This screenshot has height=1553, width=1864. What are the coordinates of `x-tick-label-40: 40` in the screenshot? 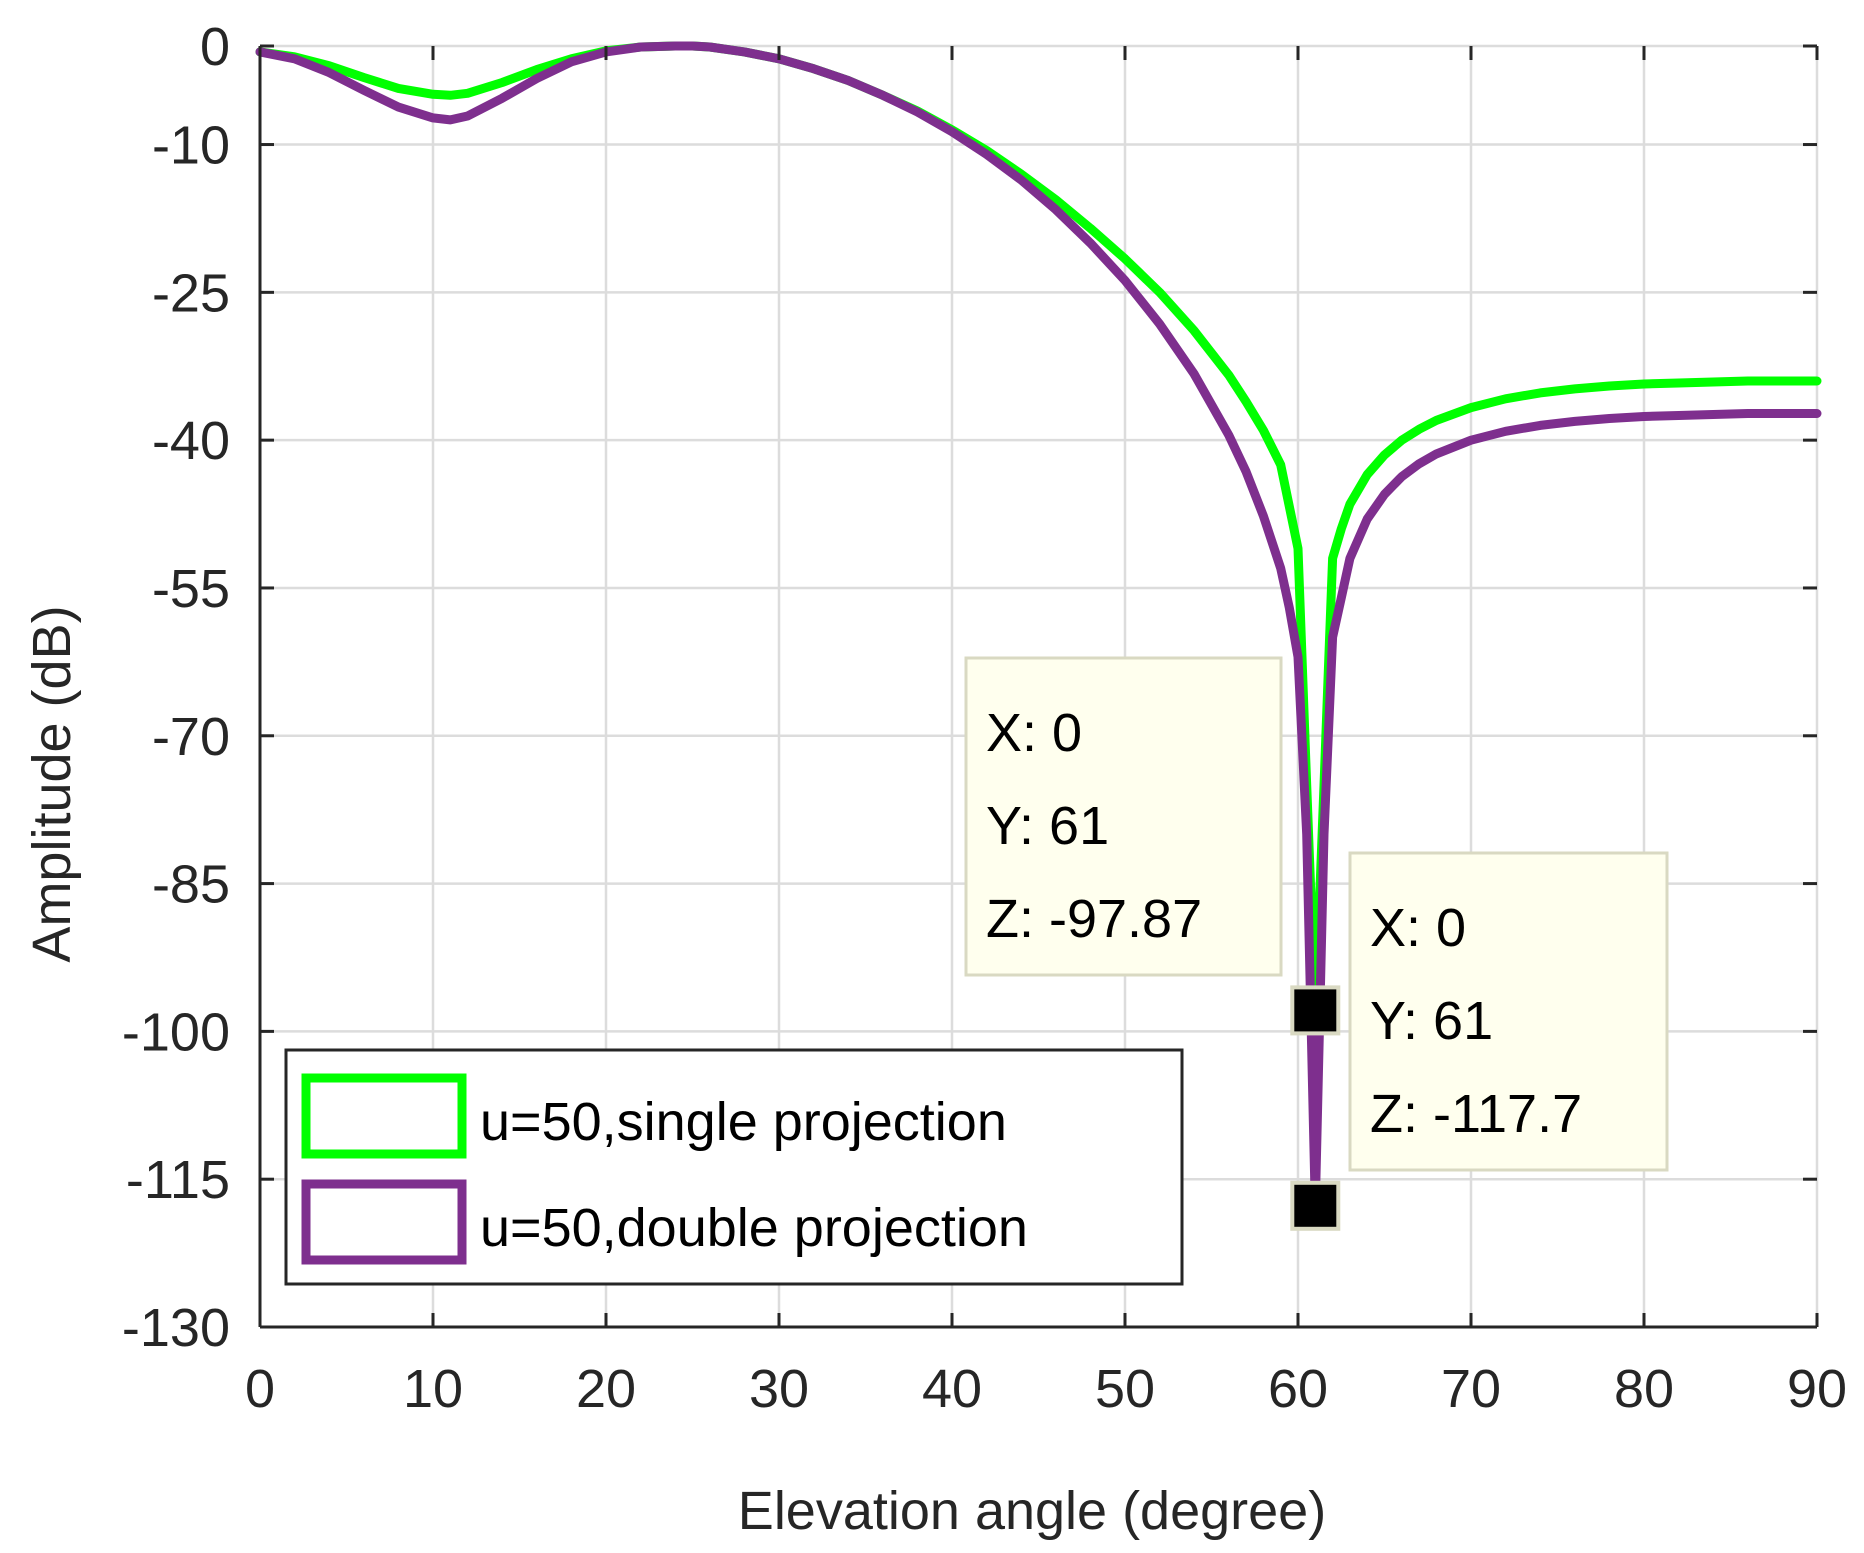 It's located at (952, 1389).